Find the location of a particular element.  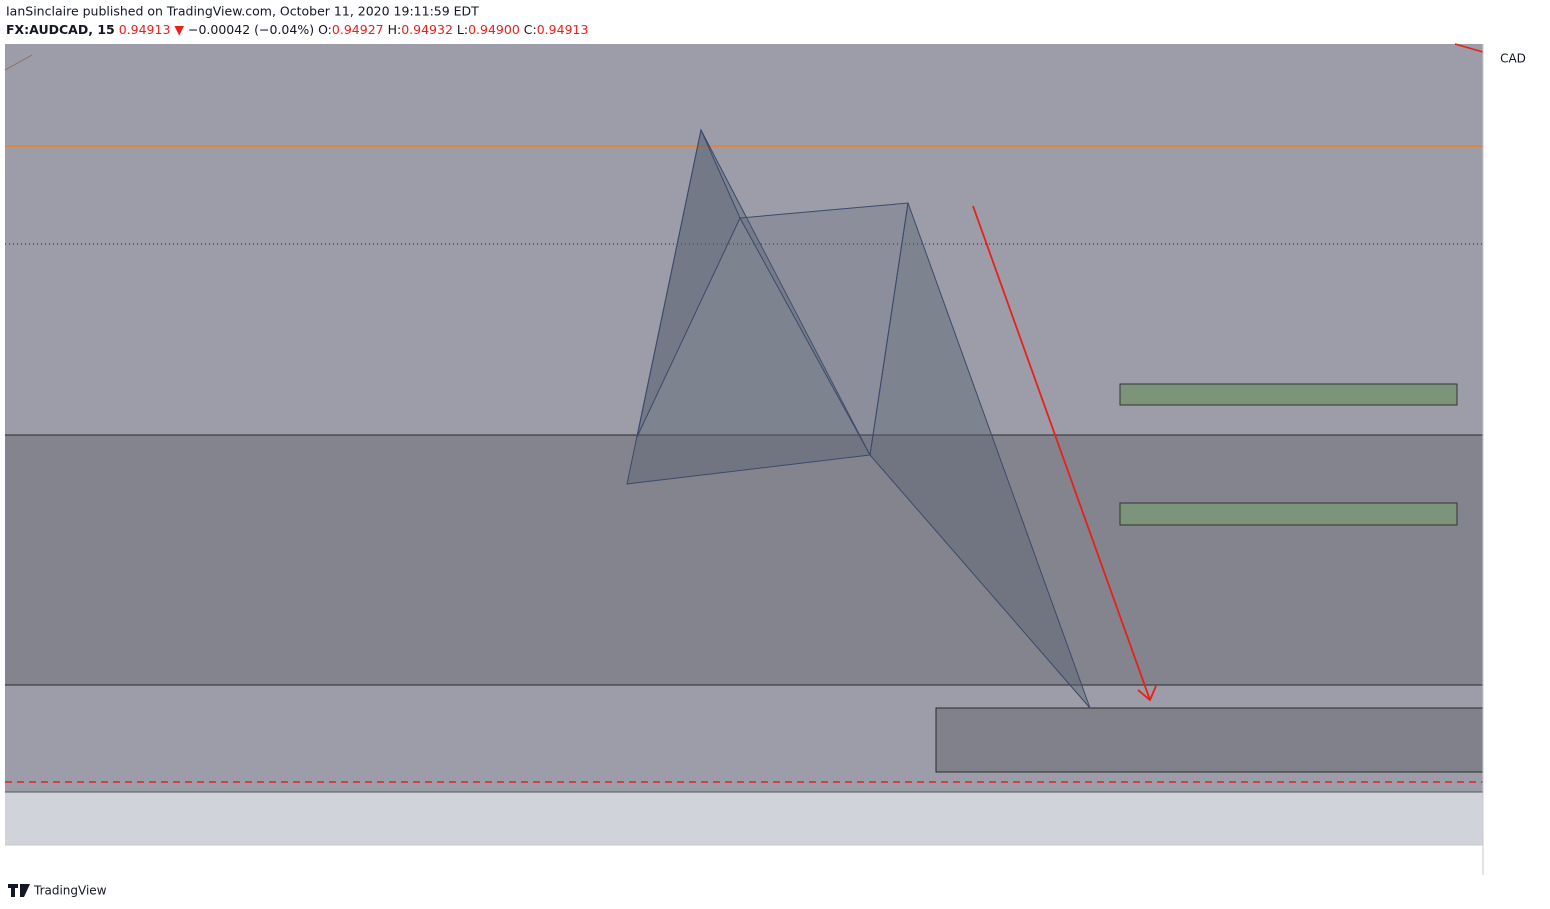

c-label: C: is located at coordinates (530, 29).